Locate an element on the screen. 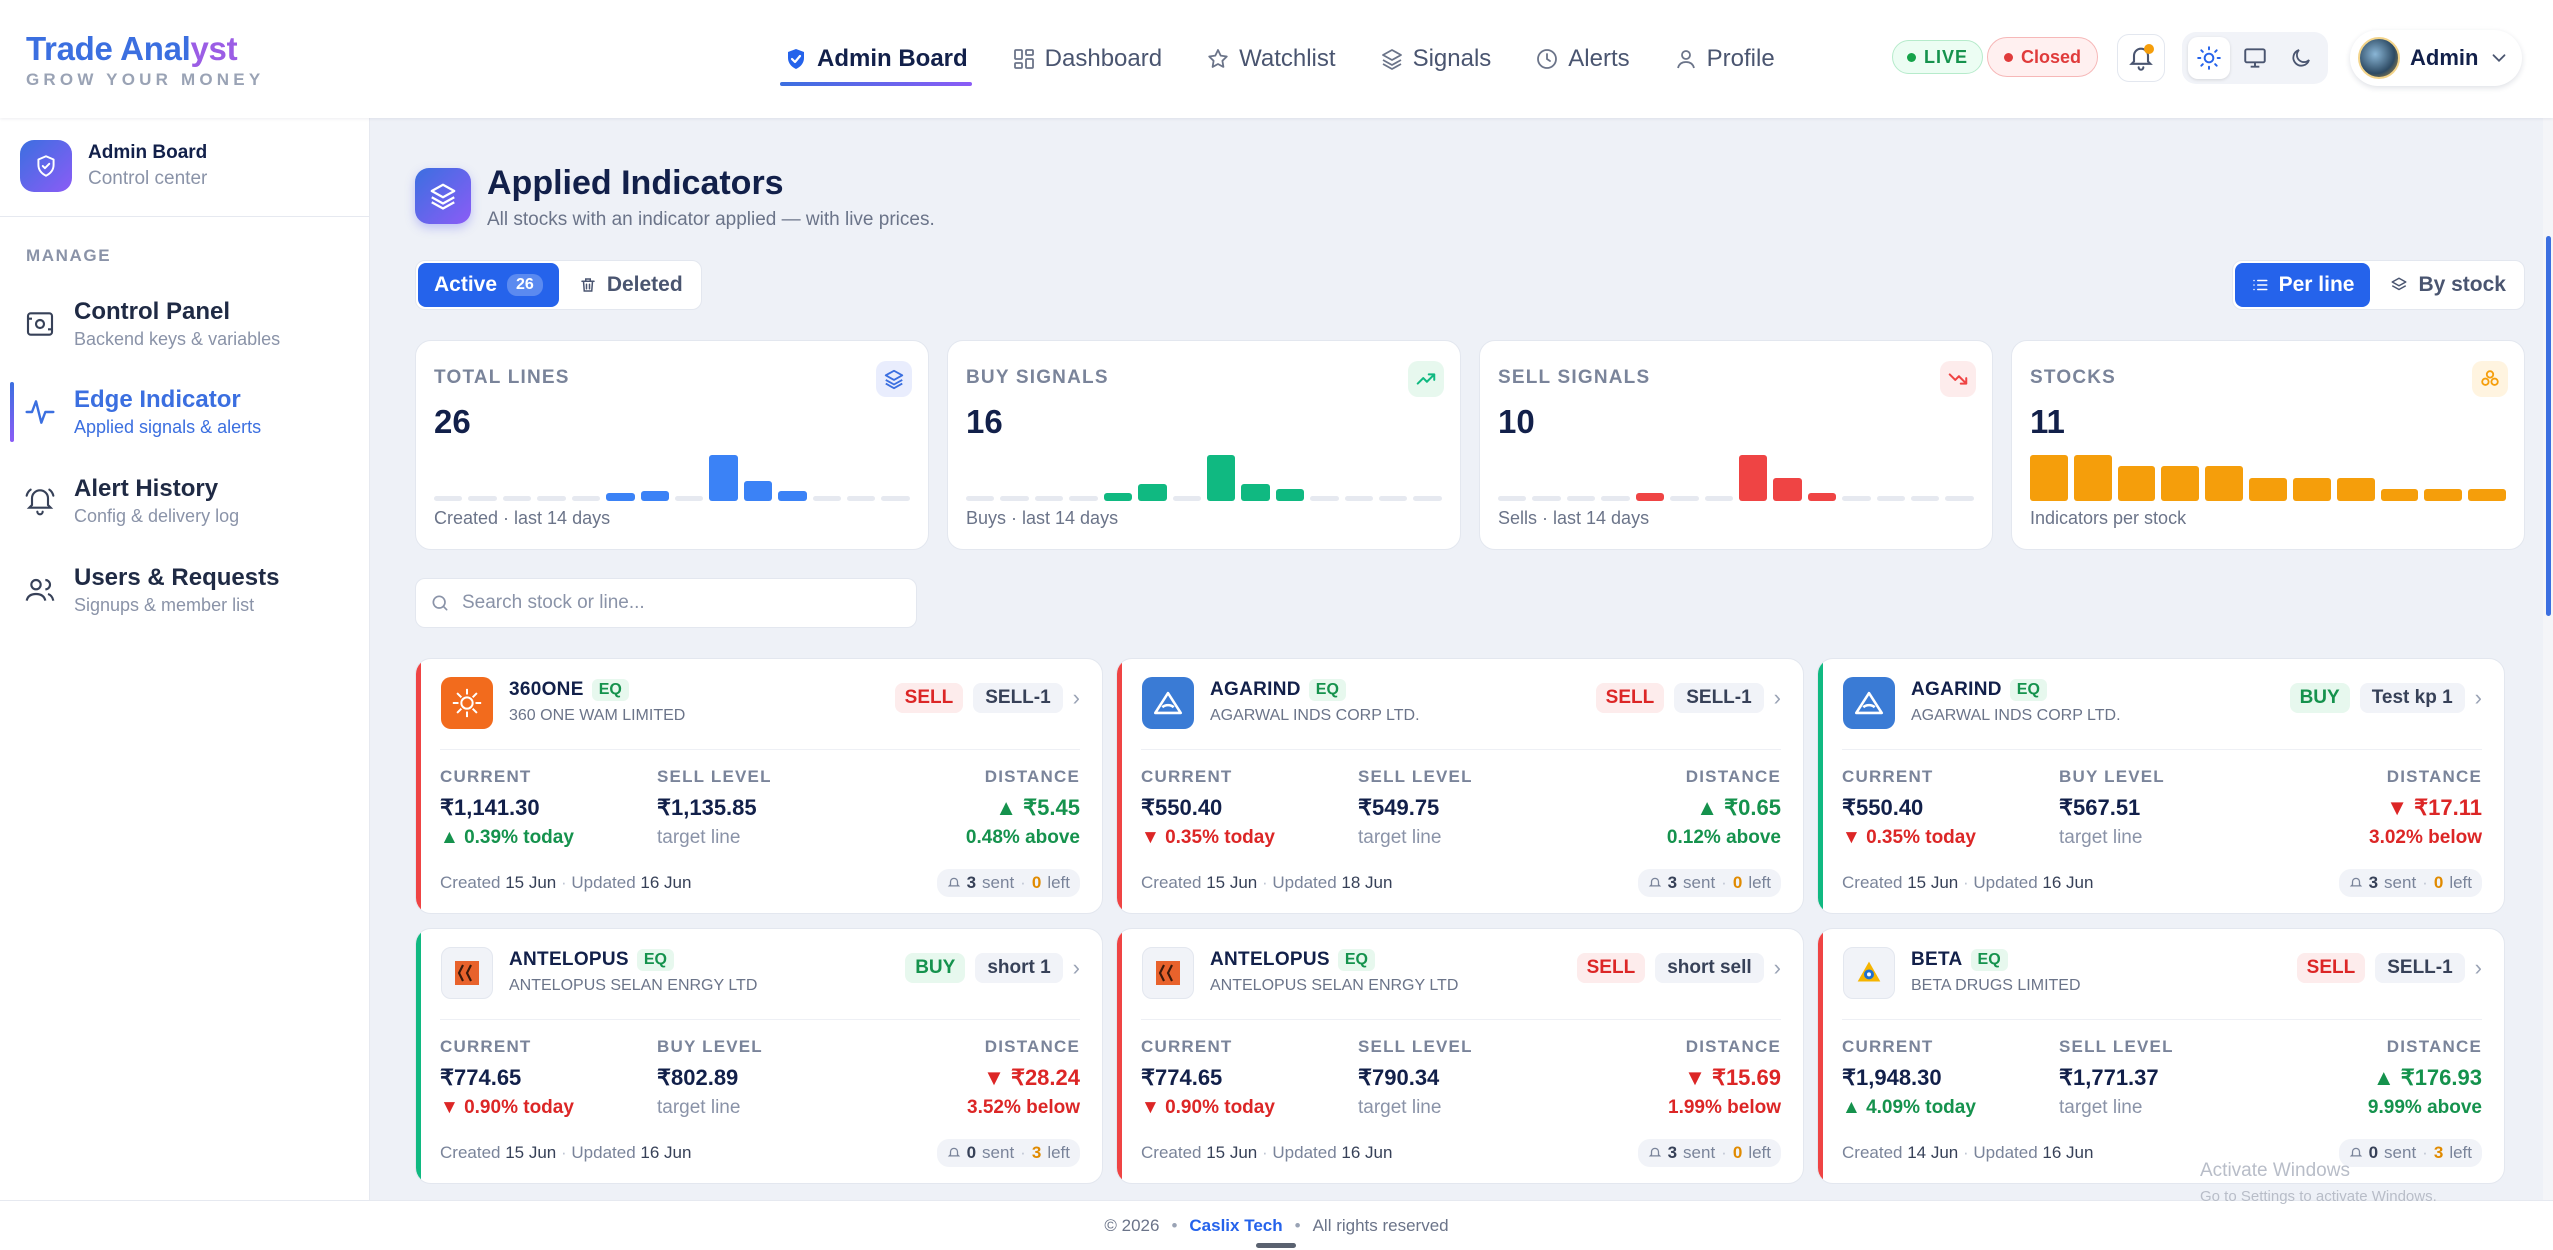  sidebar-item-users: Users & Requests Signups & member list is located at coordinates (185, 590).